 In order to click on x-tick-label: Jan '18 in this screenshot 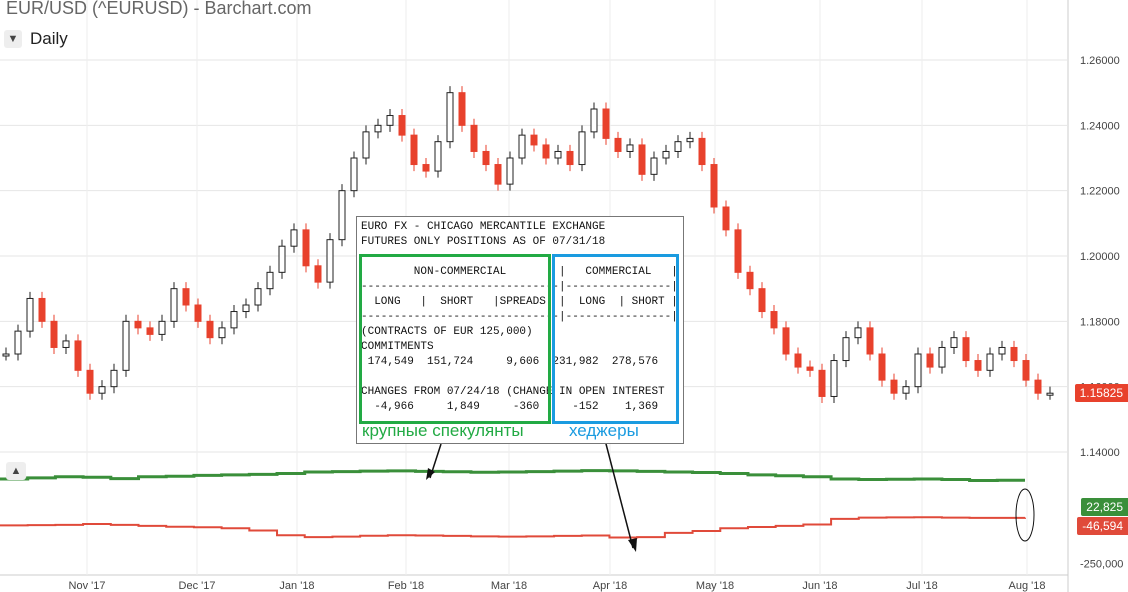, I will do `click(296, 586)`.